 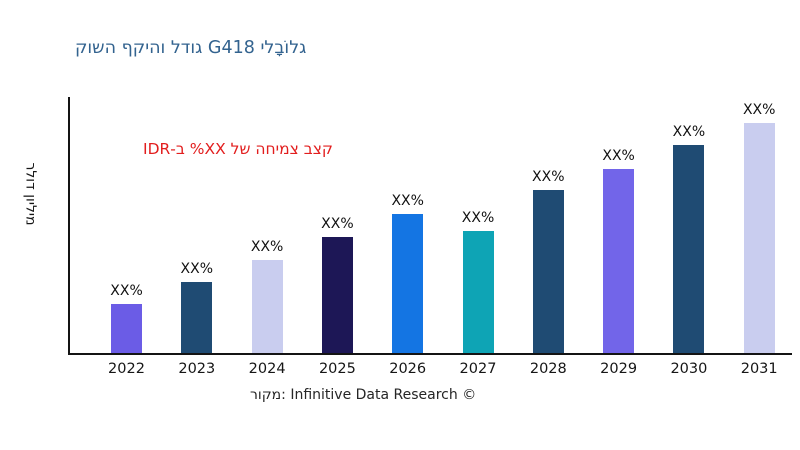 What do you see at coordinates (267, 247) in the screenshot?
I see `bar-value-label-2024: XX%` at bounding box center [267, 247].